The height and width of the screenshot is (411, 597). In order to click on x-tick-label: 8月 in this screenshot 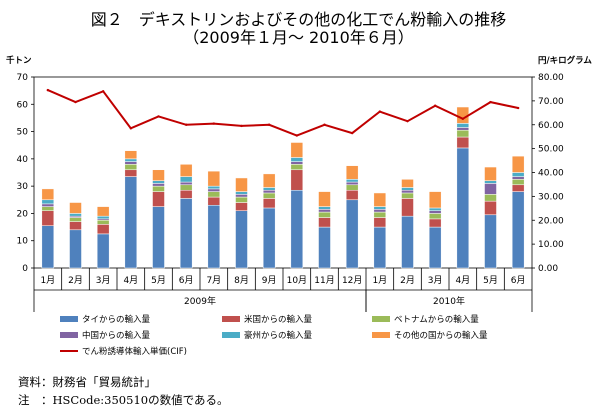, I will do `click(241, 280)`.